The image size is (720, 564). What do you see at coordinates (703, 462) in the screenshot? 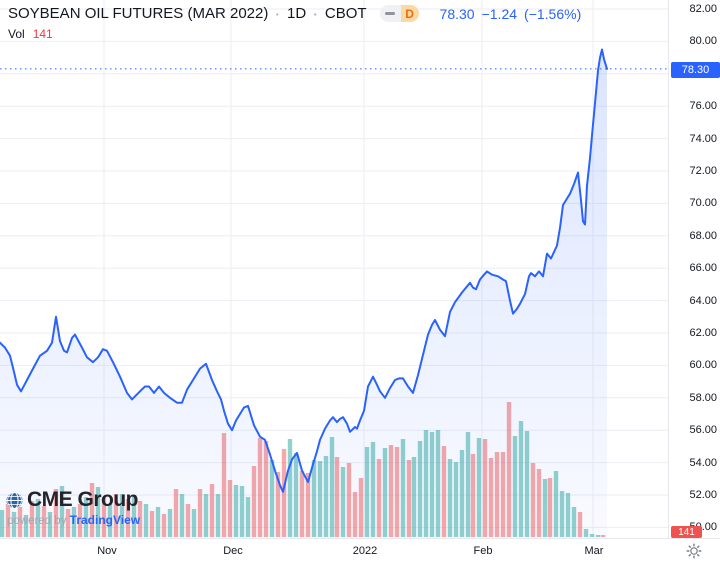
I see `price-axis-label: 54.00` at bounding box center [703, 462].